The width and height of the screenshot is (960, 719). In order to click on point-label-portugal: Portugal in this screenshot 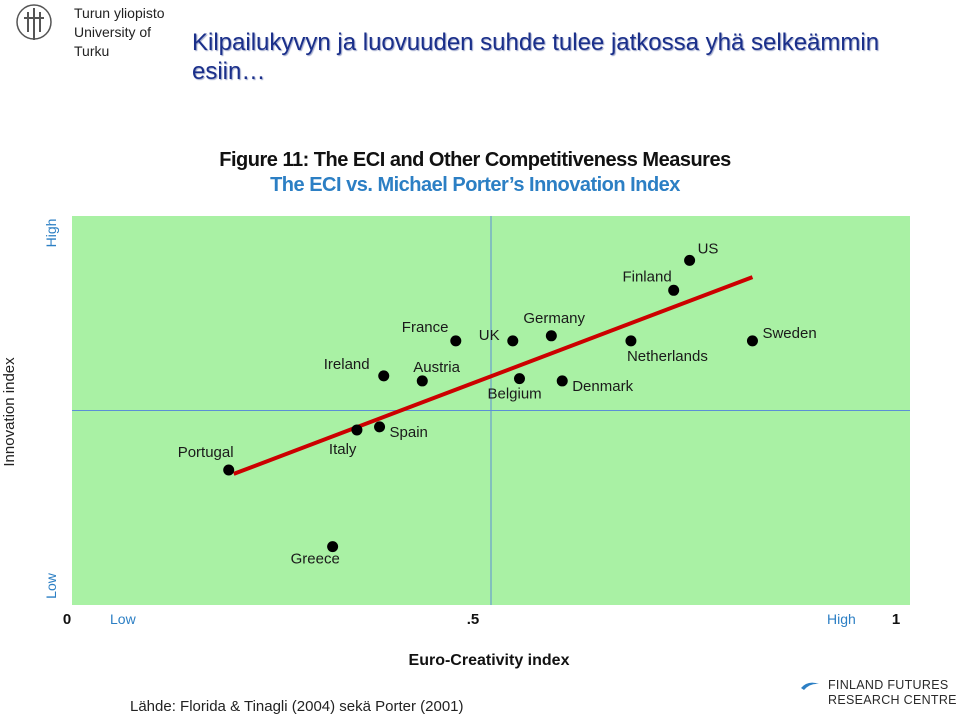, I will do `click(206, 452)`.